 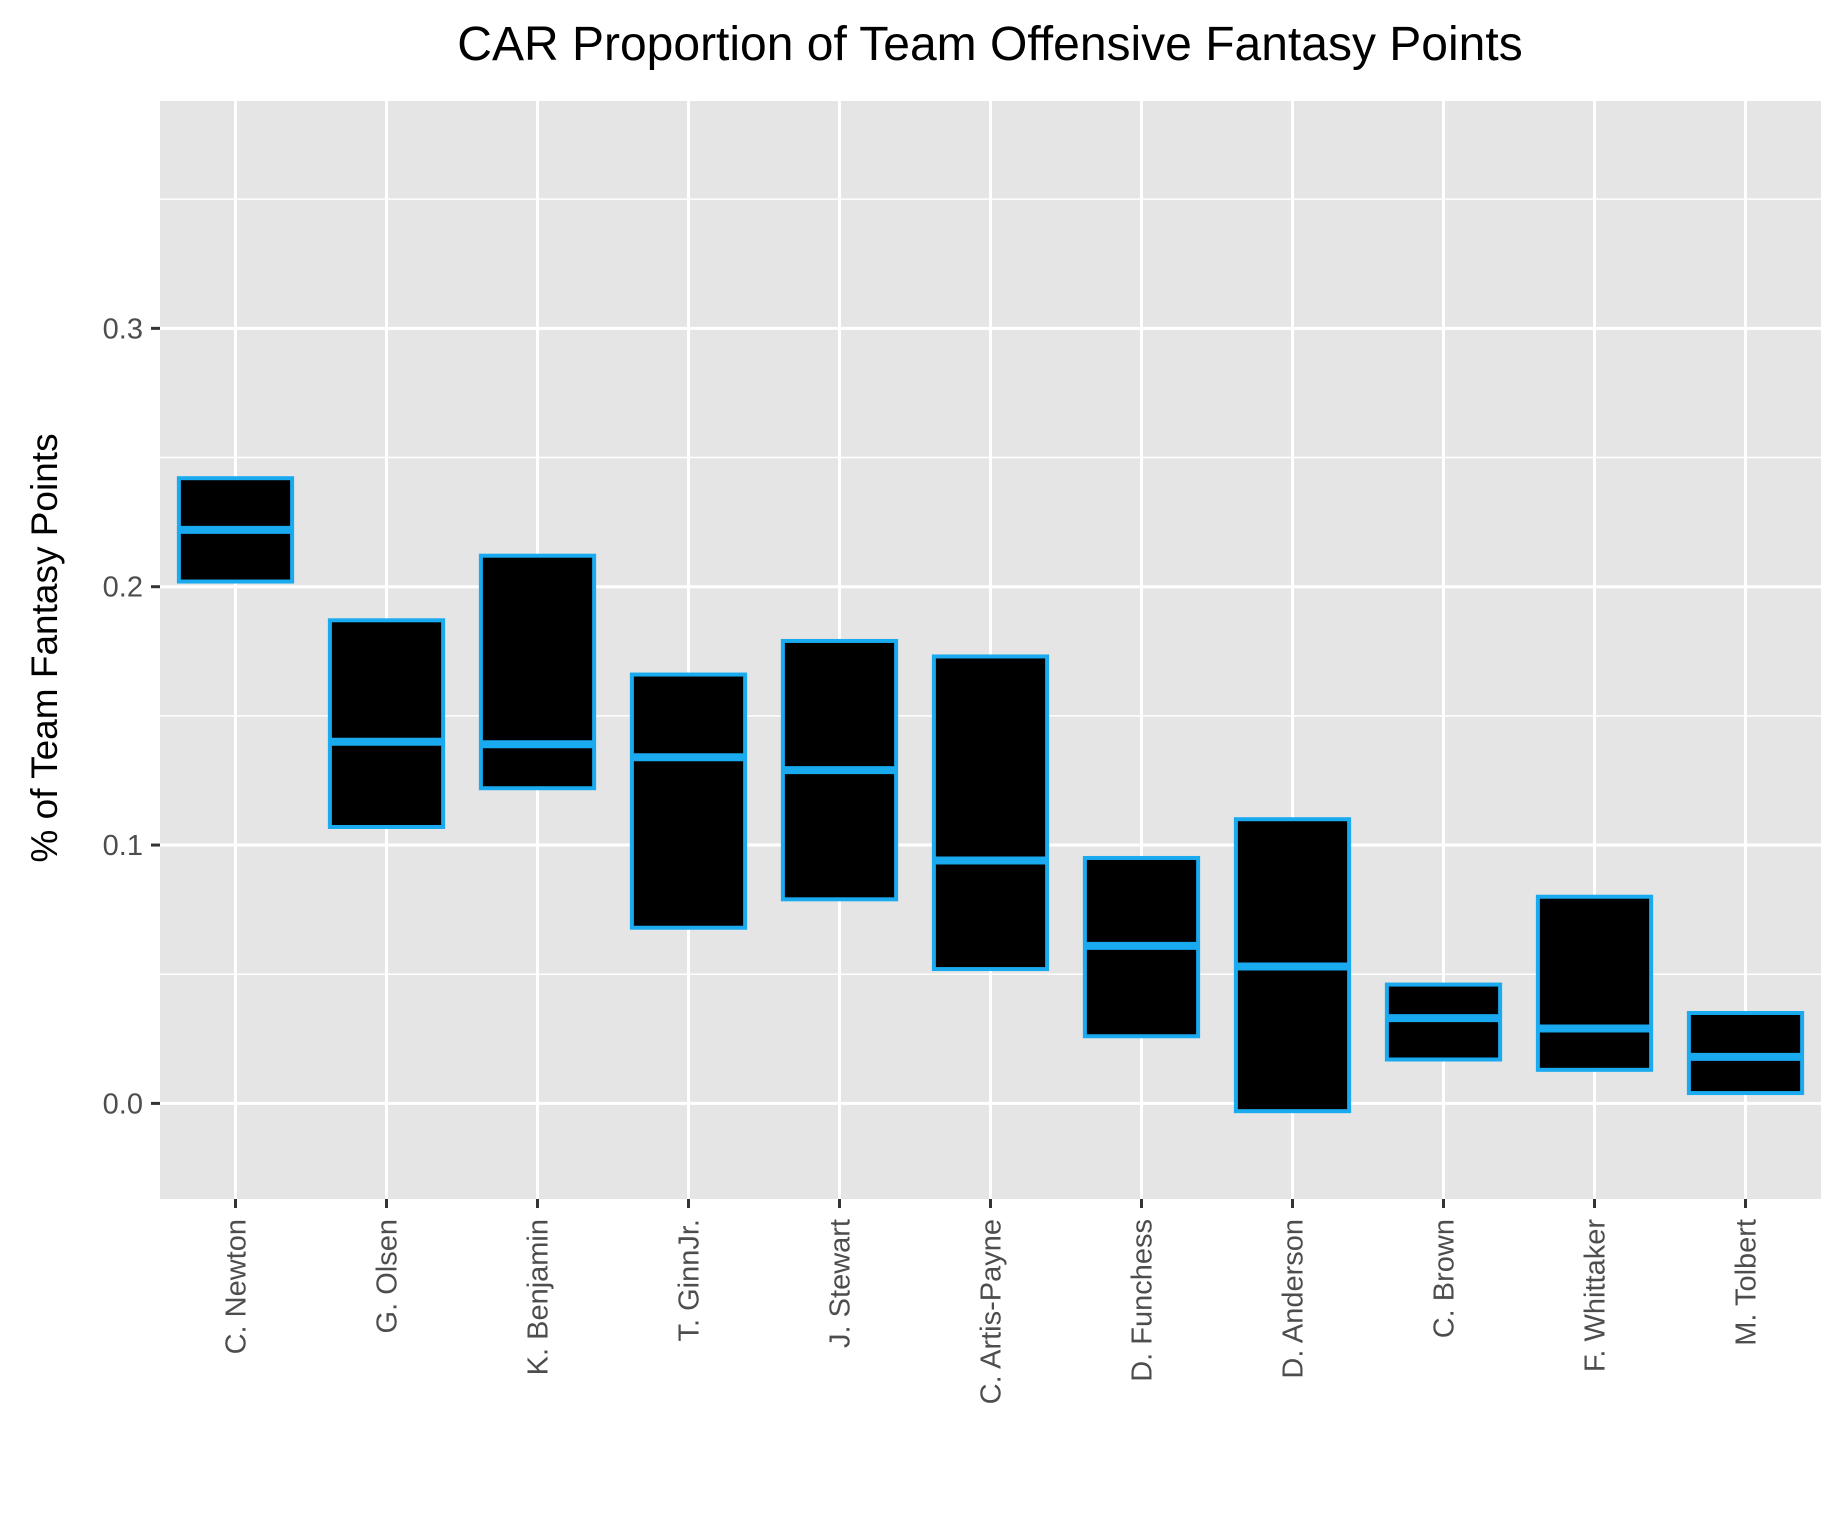 I want to click on x-tick-label: D. Funchess, so click(x=1143, y=1300).